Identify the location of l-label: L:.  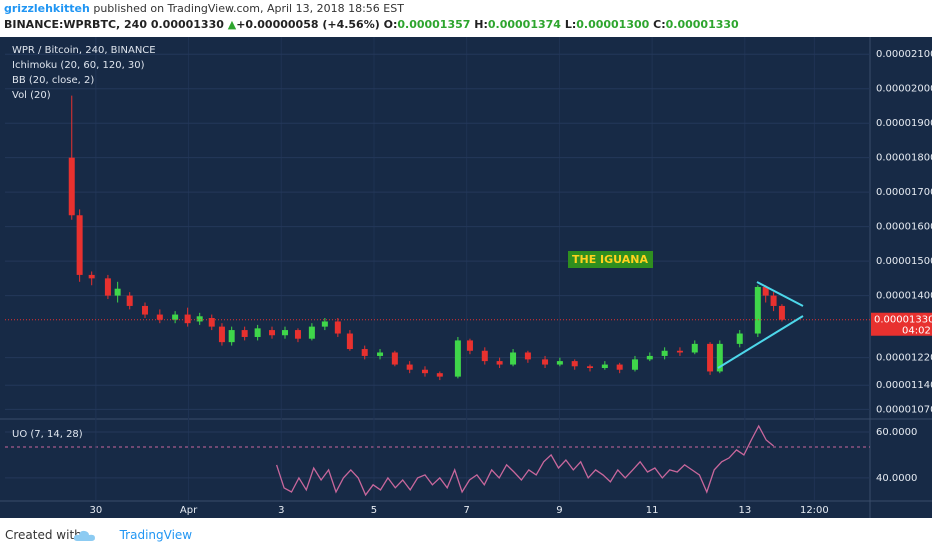
(570, 24).